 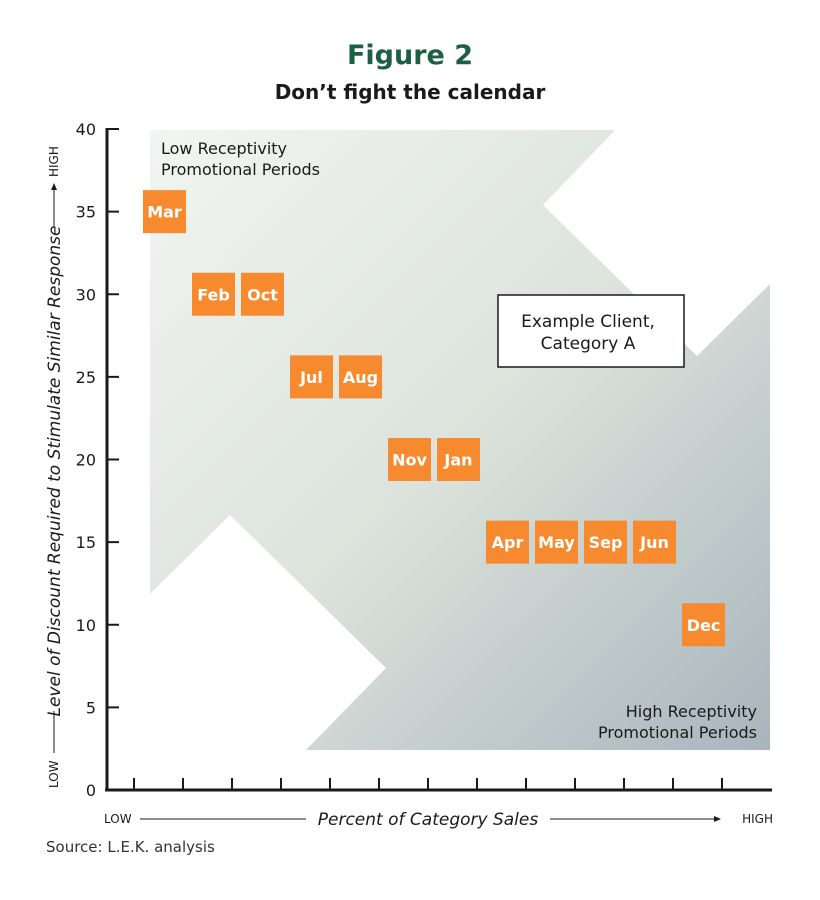 What do you see at coordinates (86, 625) in the screenshot?
I see `y-tick-label: 10` at bounding box center [86, 625].